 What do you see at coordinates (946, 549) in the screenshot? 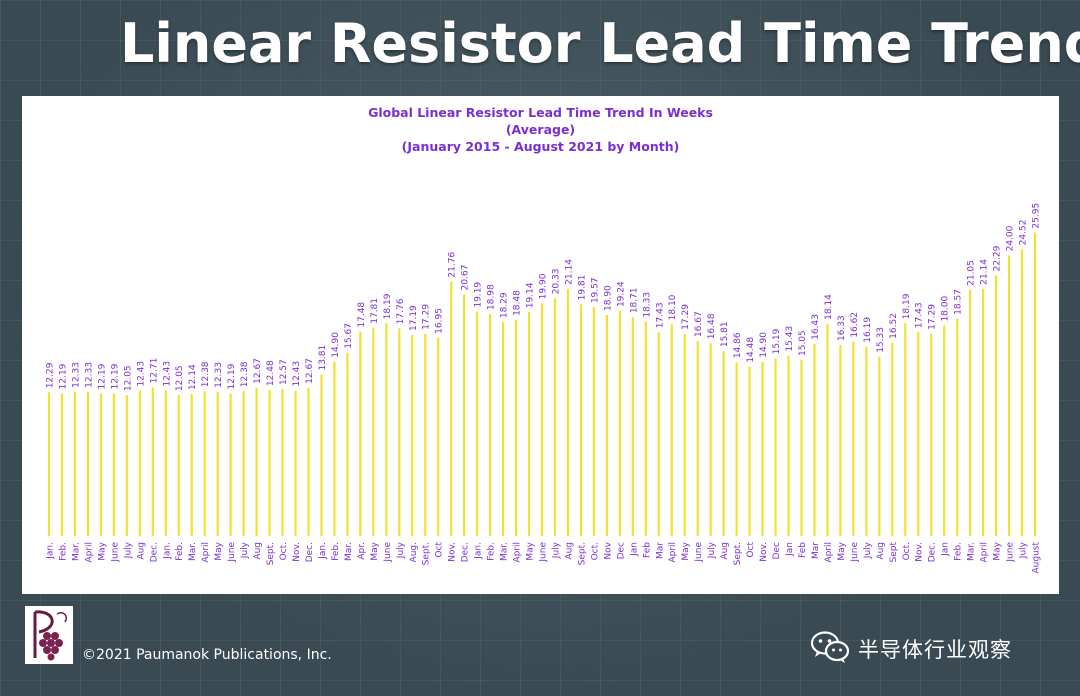
I see `x-tick-label: Jan` at bounding box center [946, 549].